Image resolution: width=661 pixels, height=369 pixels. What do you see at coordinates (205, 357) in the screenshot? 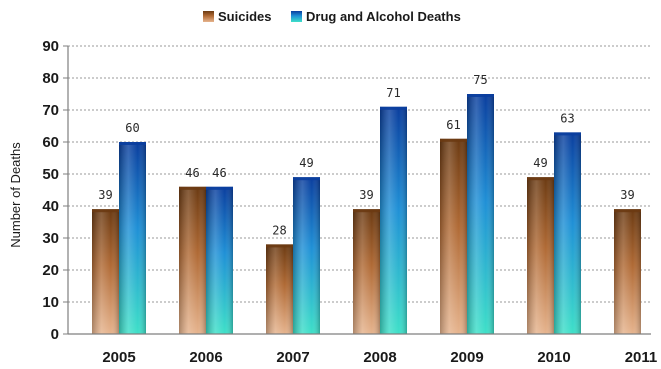
I see `x-tick-label-2006: 2006` at bounding box center [205, 357].